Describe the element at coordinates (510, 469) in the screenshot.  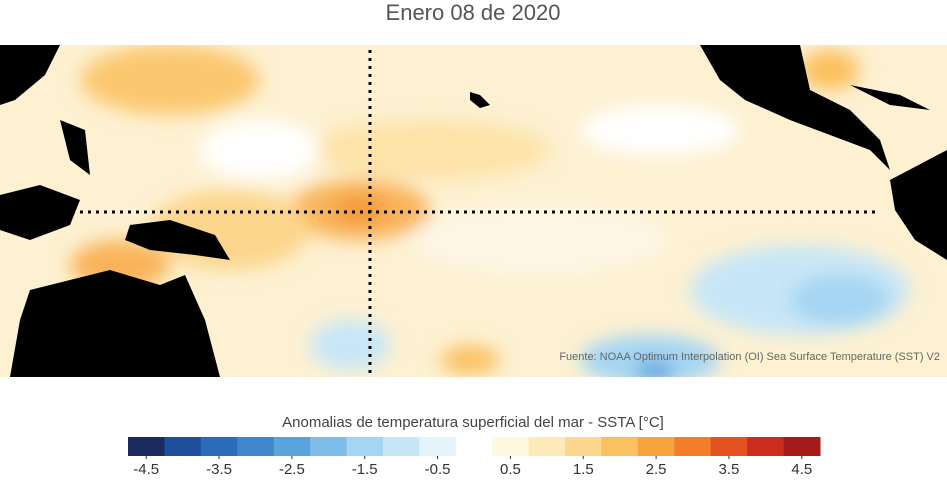
I see `colorbar-tick-label: 0.5` at that location.